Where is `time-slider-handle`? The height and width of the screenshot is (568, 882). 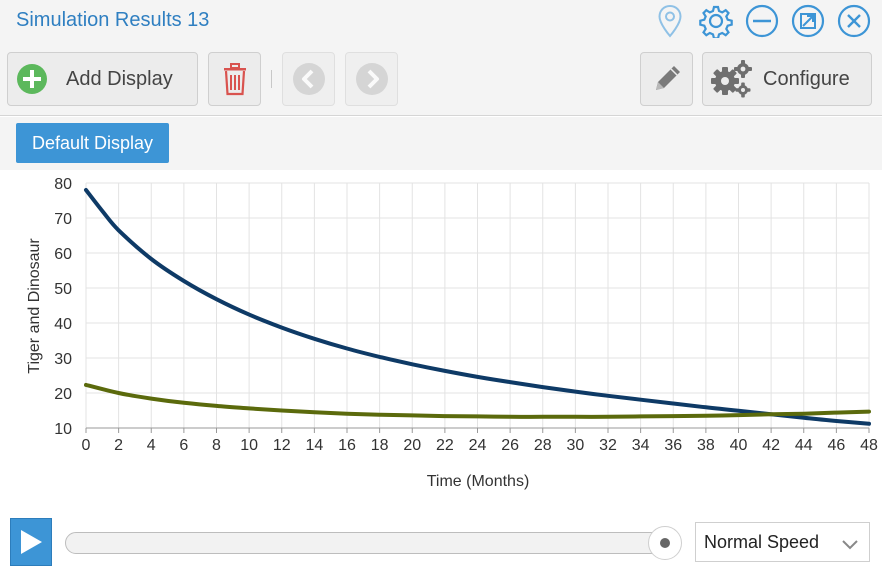 time-slider-handle is located at coordinates (665, 543).